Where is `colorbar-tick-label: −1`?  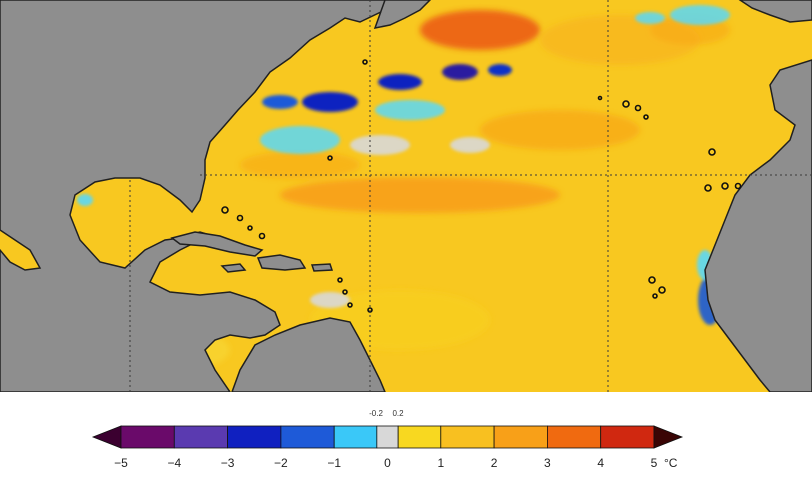
colorbar-tick-label: −1 is located at coordinates (334, 463).